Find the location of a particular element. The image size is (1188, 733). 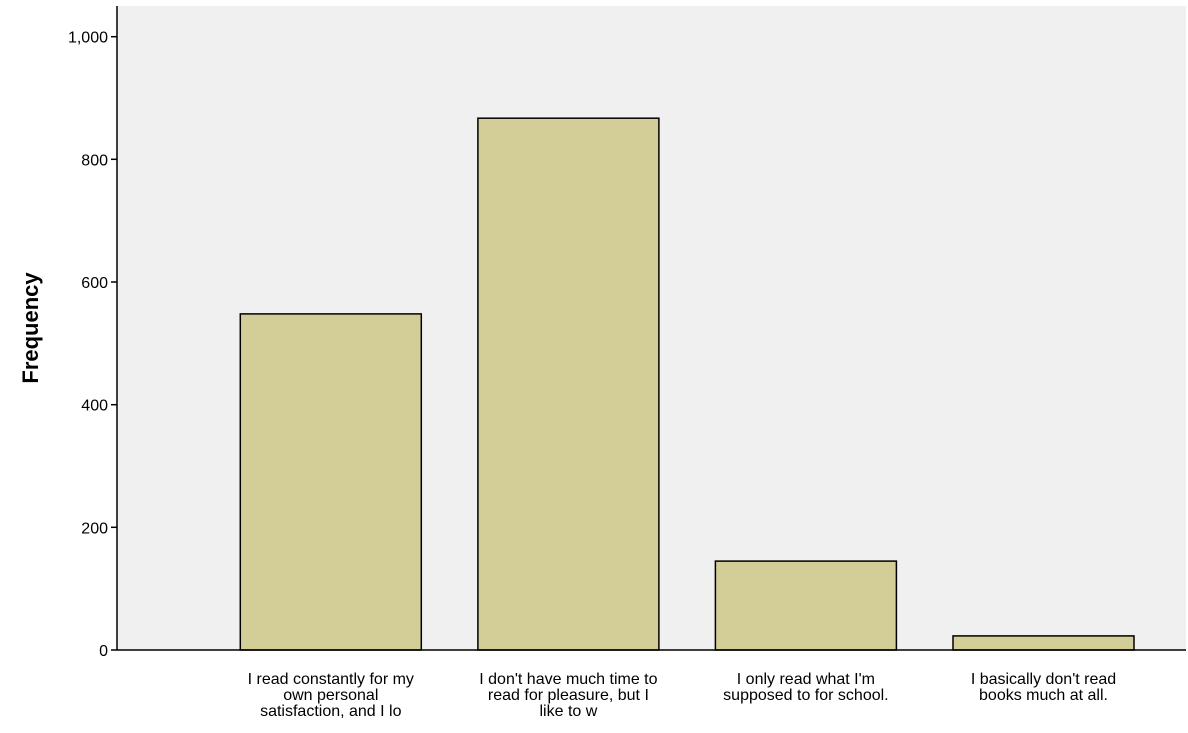

x-tick-label-line: I read constantly for my is located at coordinates (331, 679).